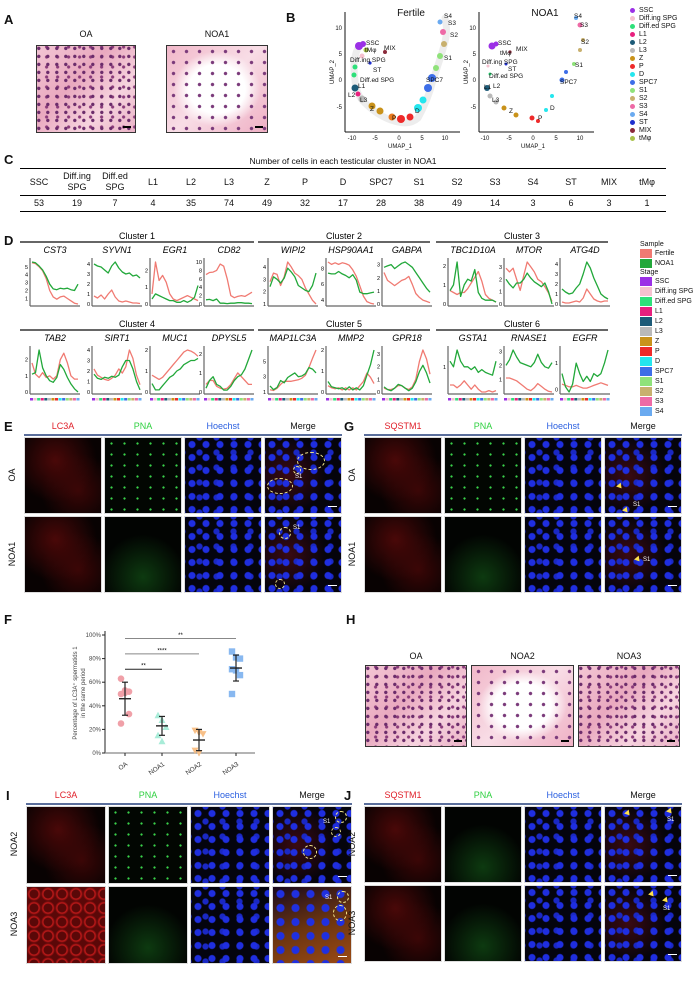 The height and width of the screenshot is (982, 698). What do you see at coordinates (457, 181) in the screenshot?
I see `table-header-cell: S2` at bounding box center [457, 181].